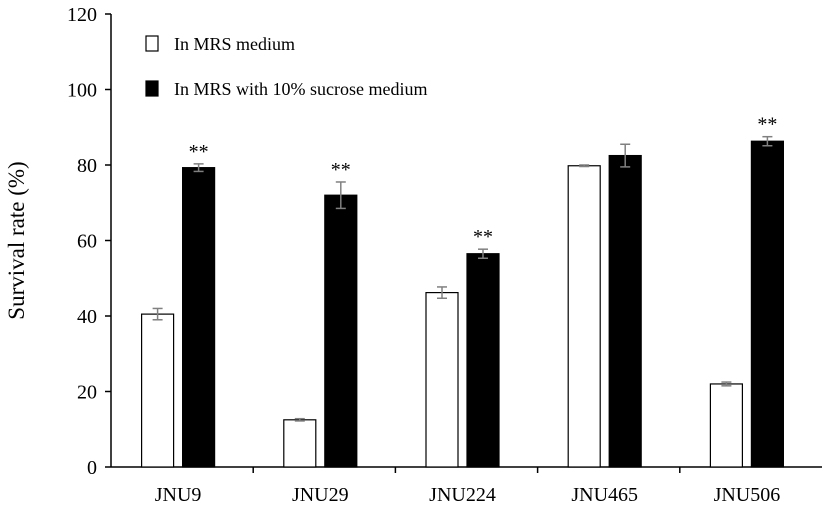 The width and height of the screenshot is (827, 512). What do you see at coordinates (82, 91) in the screenshot?
I see `y-tick-label: 100` at bounding box center [82, 91].